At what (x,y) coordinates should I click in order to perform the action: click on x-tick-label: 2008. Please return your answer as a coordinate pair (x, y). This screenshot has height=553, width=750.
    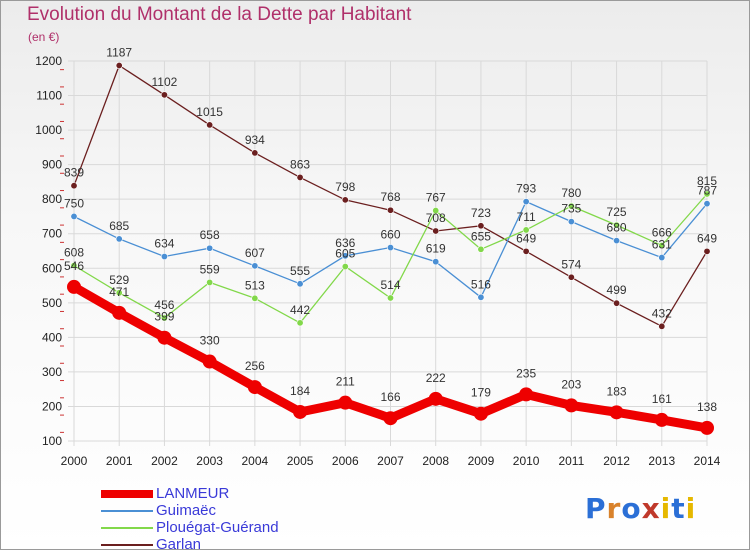
    Looking at the image, I should click on (435, 461).